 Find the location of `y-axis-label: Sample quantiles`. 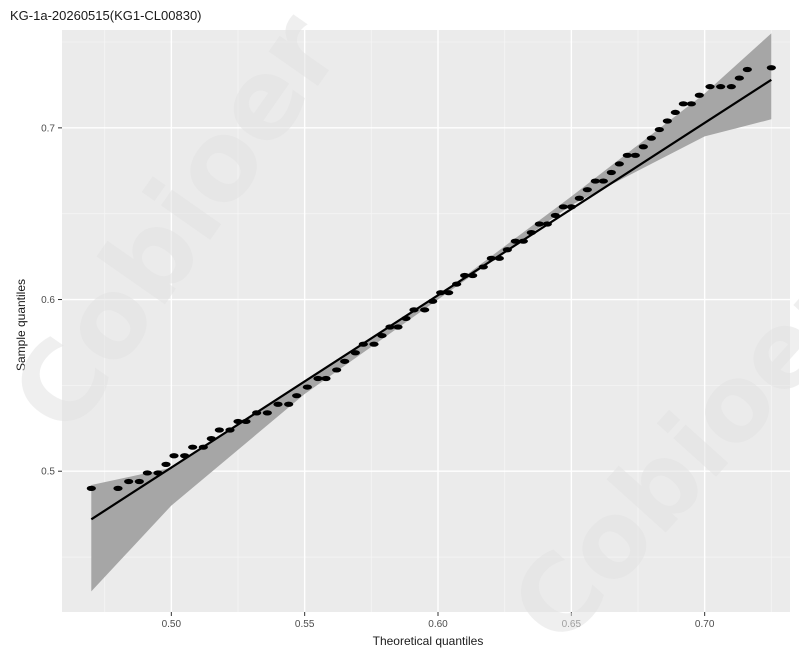

y-axis-label: Sample quantiles is located at coordinates (21, 325).